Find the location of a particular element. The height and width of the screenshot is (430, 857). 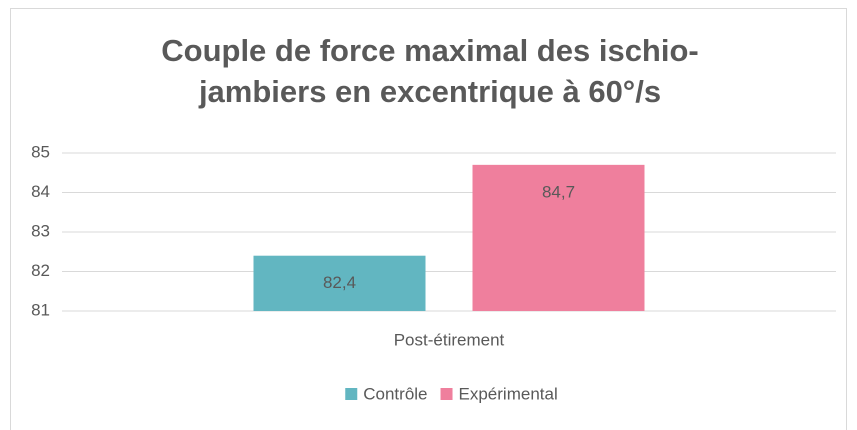

y-tick-label: 81 is located at coordinates (40, 309).